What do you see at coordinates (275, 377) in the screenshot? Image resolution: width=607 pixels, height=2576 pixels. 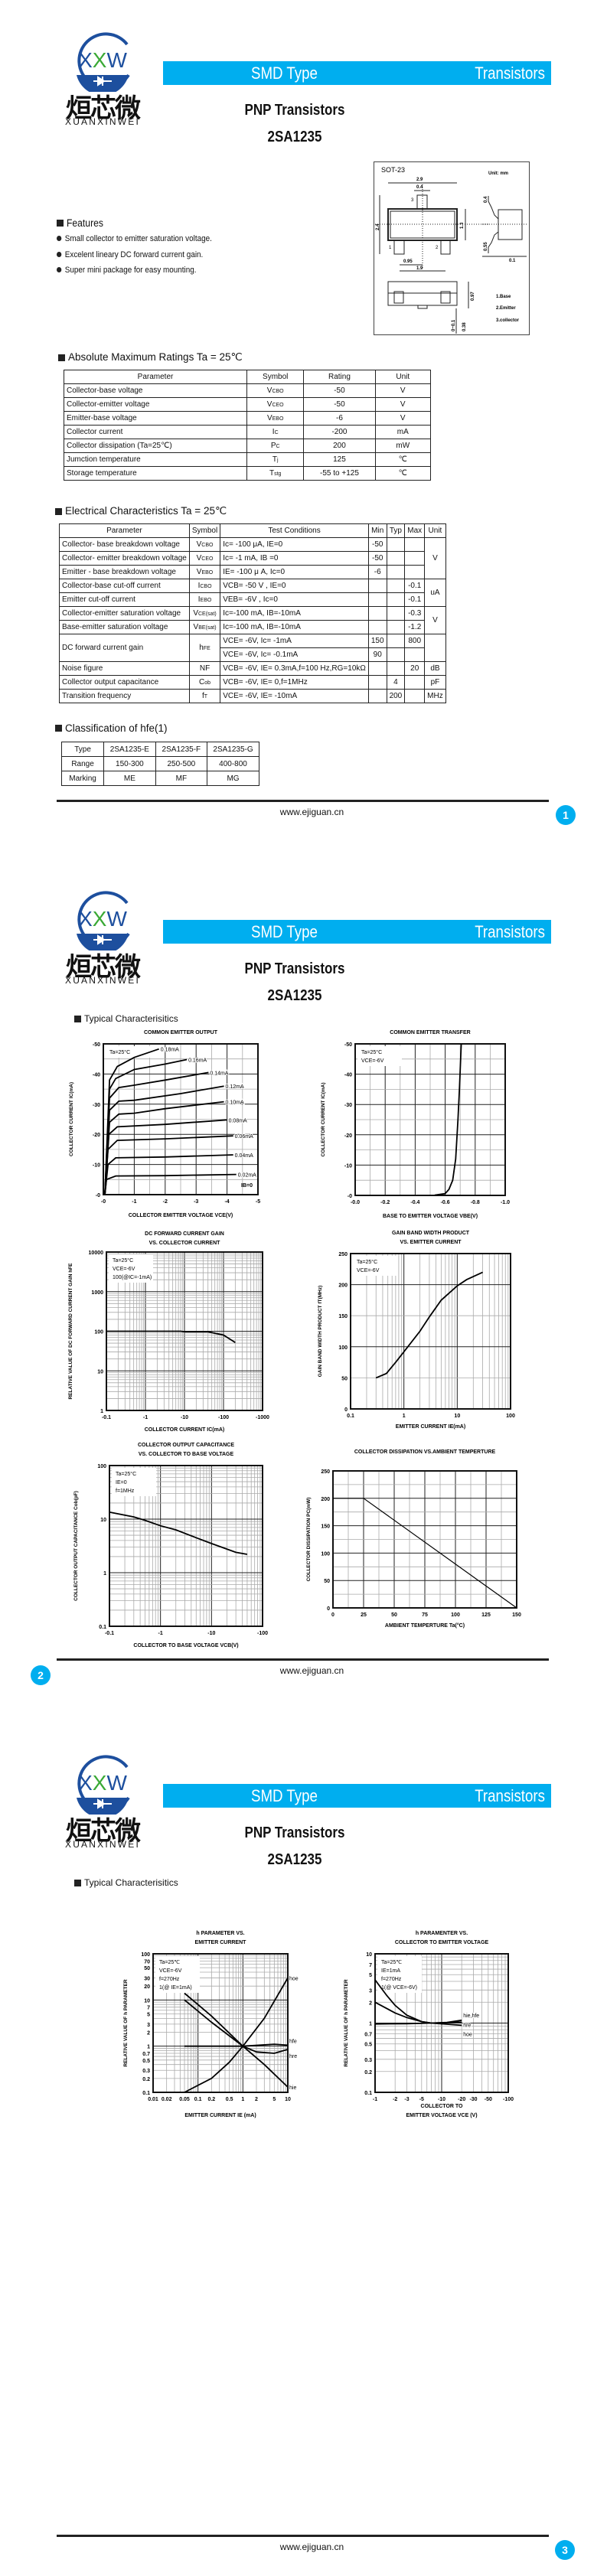 I see `column-header: Symbol` at bounding box center [275, 377].